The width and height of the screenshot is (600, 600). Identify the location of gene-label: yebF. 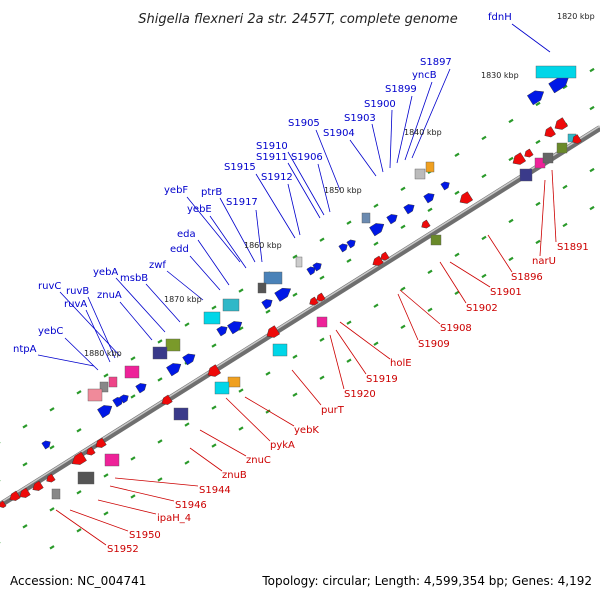
(176, 190).